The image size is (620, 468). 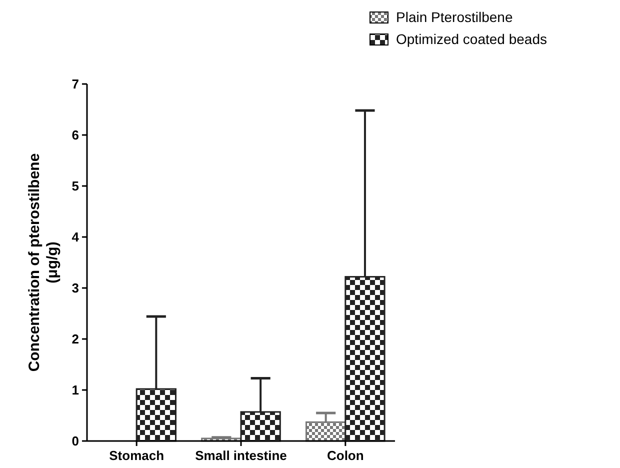 What do you see at coordinates (75, 186) in the screenshot?
I see `y-tick-label: 5` at bounding box center [75, 186].